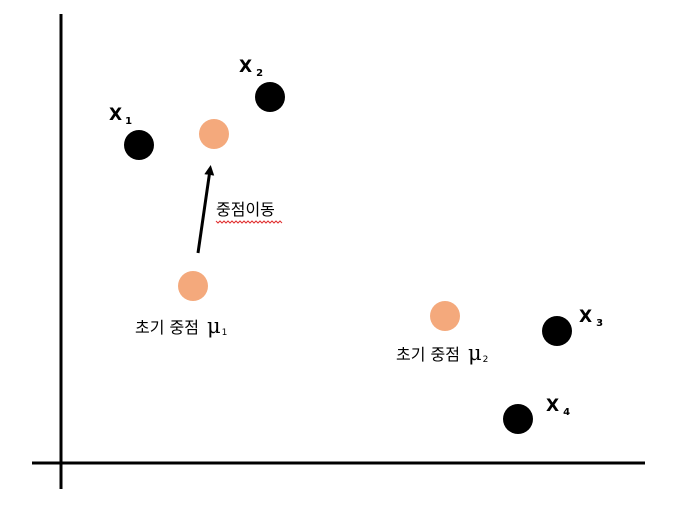 This screenshot has width=681, height=526. Describe the element at coordinates (245, 209) in the screenshot. I see `centroid-move-label: 중점이동` at that location.